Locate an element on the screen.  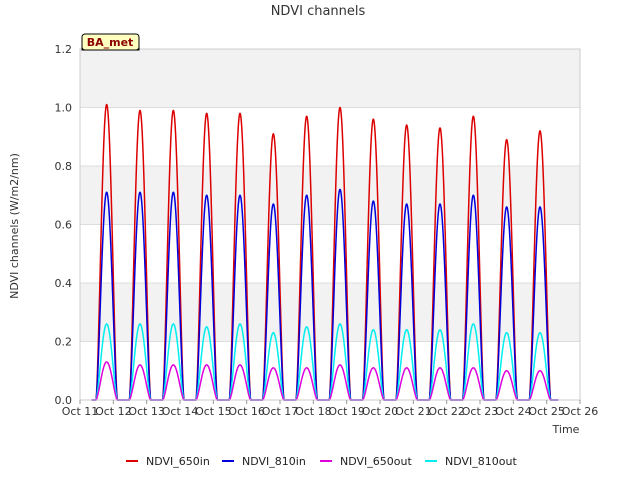
y-tick-label: 0.6 is located at coordinates (64, 225).